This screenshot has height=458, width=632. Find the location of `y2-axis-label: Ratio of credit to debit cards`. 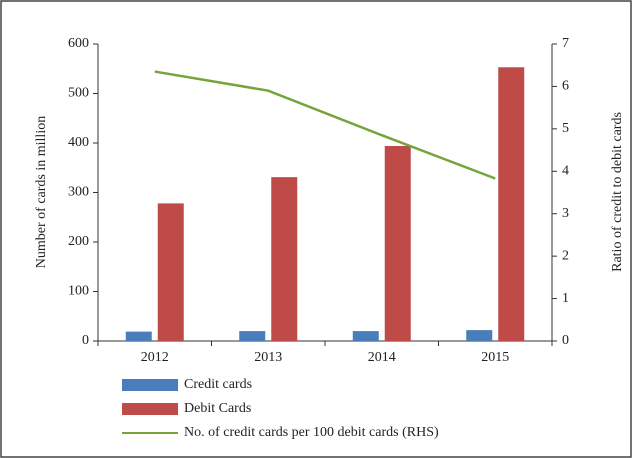

y2-axis-label: Ratio of credit to debit cards is located at coordinates (617, 192).